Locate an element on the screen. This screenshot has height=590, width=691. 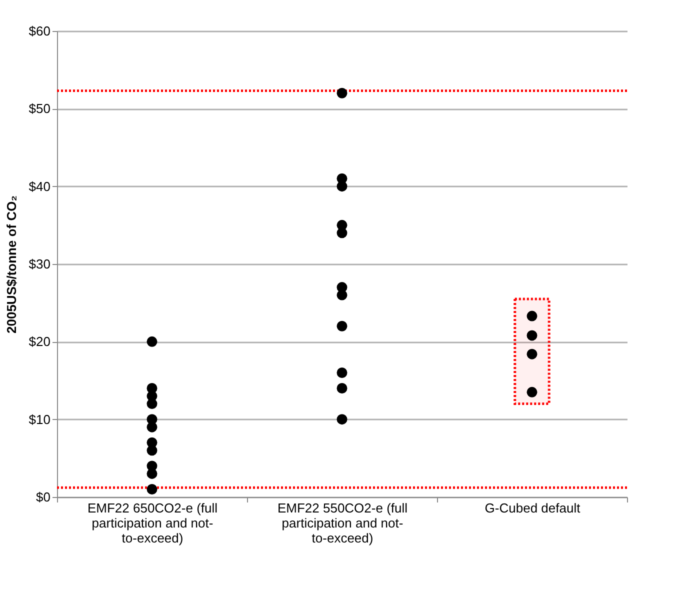
y-tick-label: $0 is located at coordinates (43, 497).